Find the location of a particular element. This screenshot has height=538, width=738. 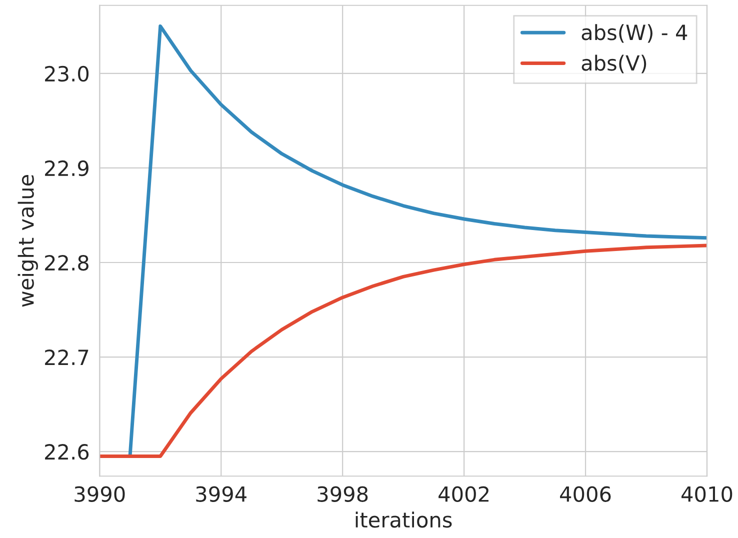

x-tick-label: 4006 is located at coordinates (585, 494).